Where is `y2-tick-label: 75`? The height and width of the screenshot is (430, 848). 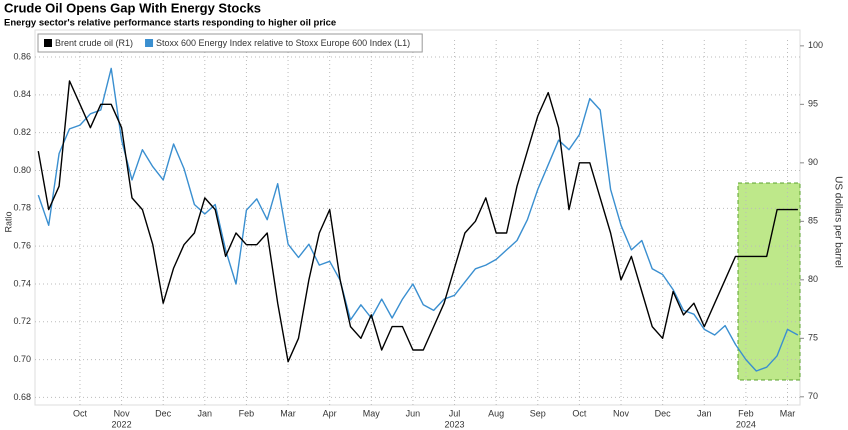 y2-tick-label: 75 is located at coordinates (813, 338).